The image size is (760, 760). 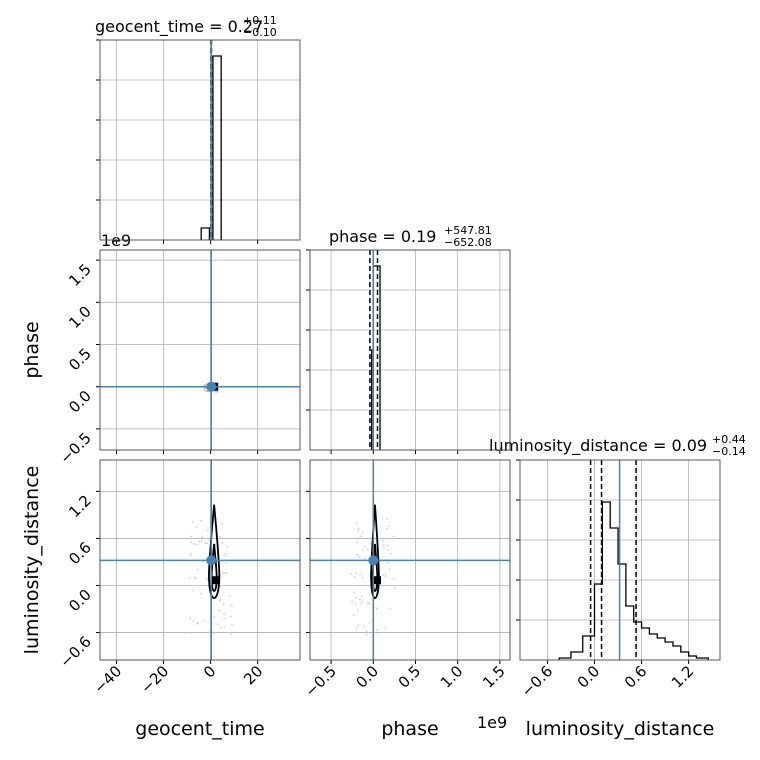 I want to click on panel-hist-phase, so click(x=408, y=351).